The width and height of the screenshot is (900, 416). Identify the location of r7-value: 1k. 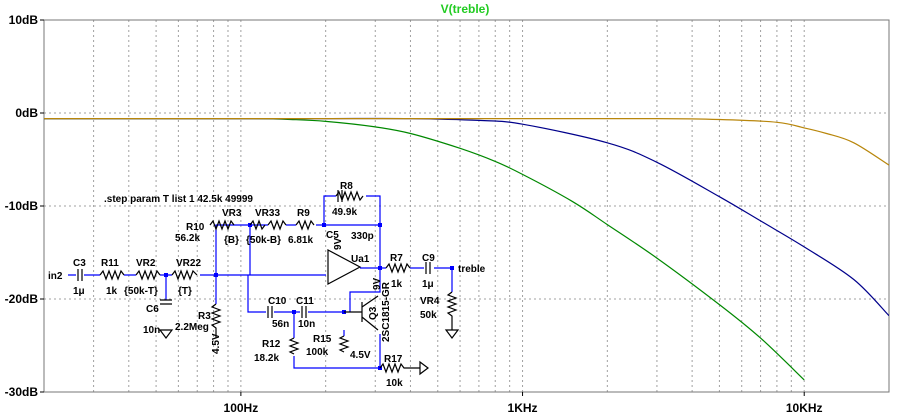
(397, 284).